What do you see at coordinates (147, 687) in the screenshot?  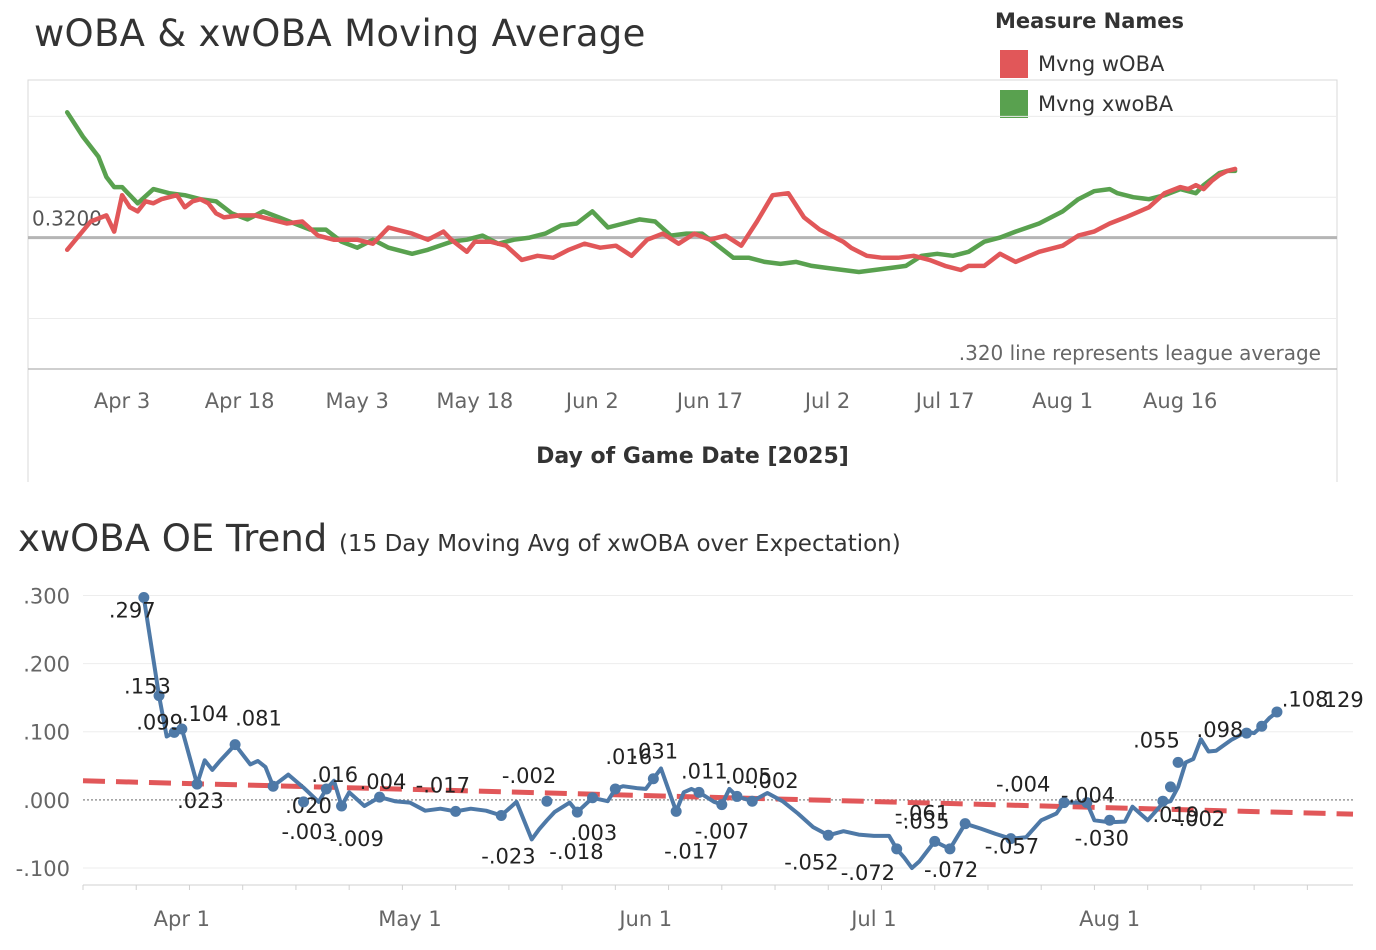 I see `data-label: .153` at bounding box center [147, 687].